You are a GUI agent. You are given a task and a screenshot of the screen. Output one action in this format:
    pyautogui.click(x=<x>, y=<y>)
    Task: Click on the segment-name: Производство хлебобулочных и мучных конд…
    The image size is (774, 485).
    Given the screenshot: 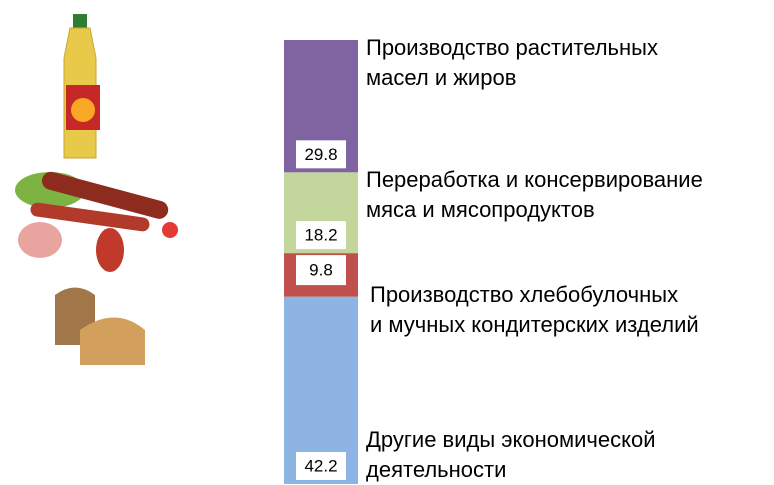 What is the action you would take?
    pyautogui.click(x=534, y=309)
    